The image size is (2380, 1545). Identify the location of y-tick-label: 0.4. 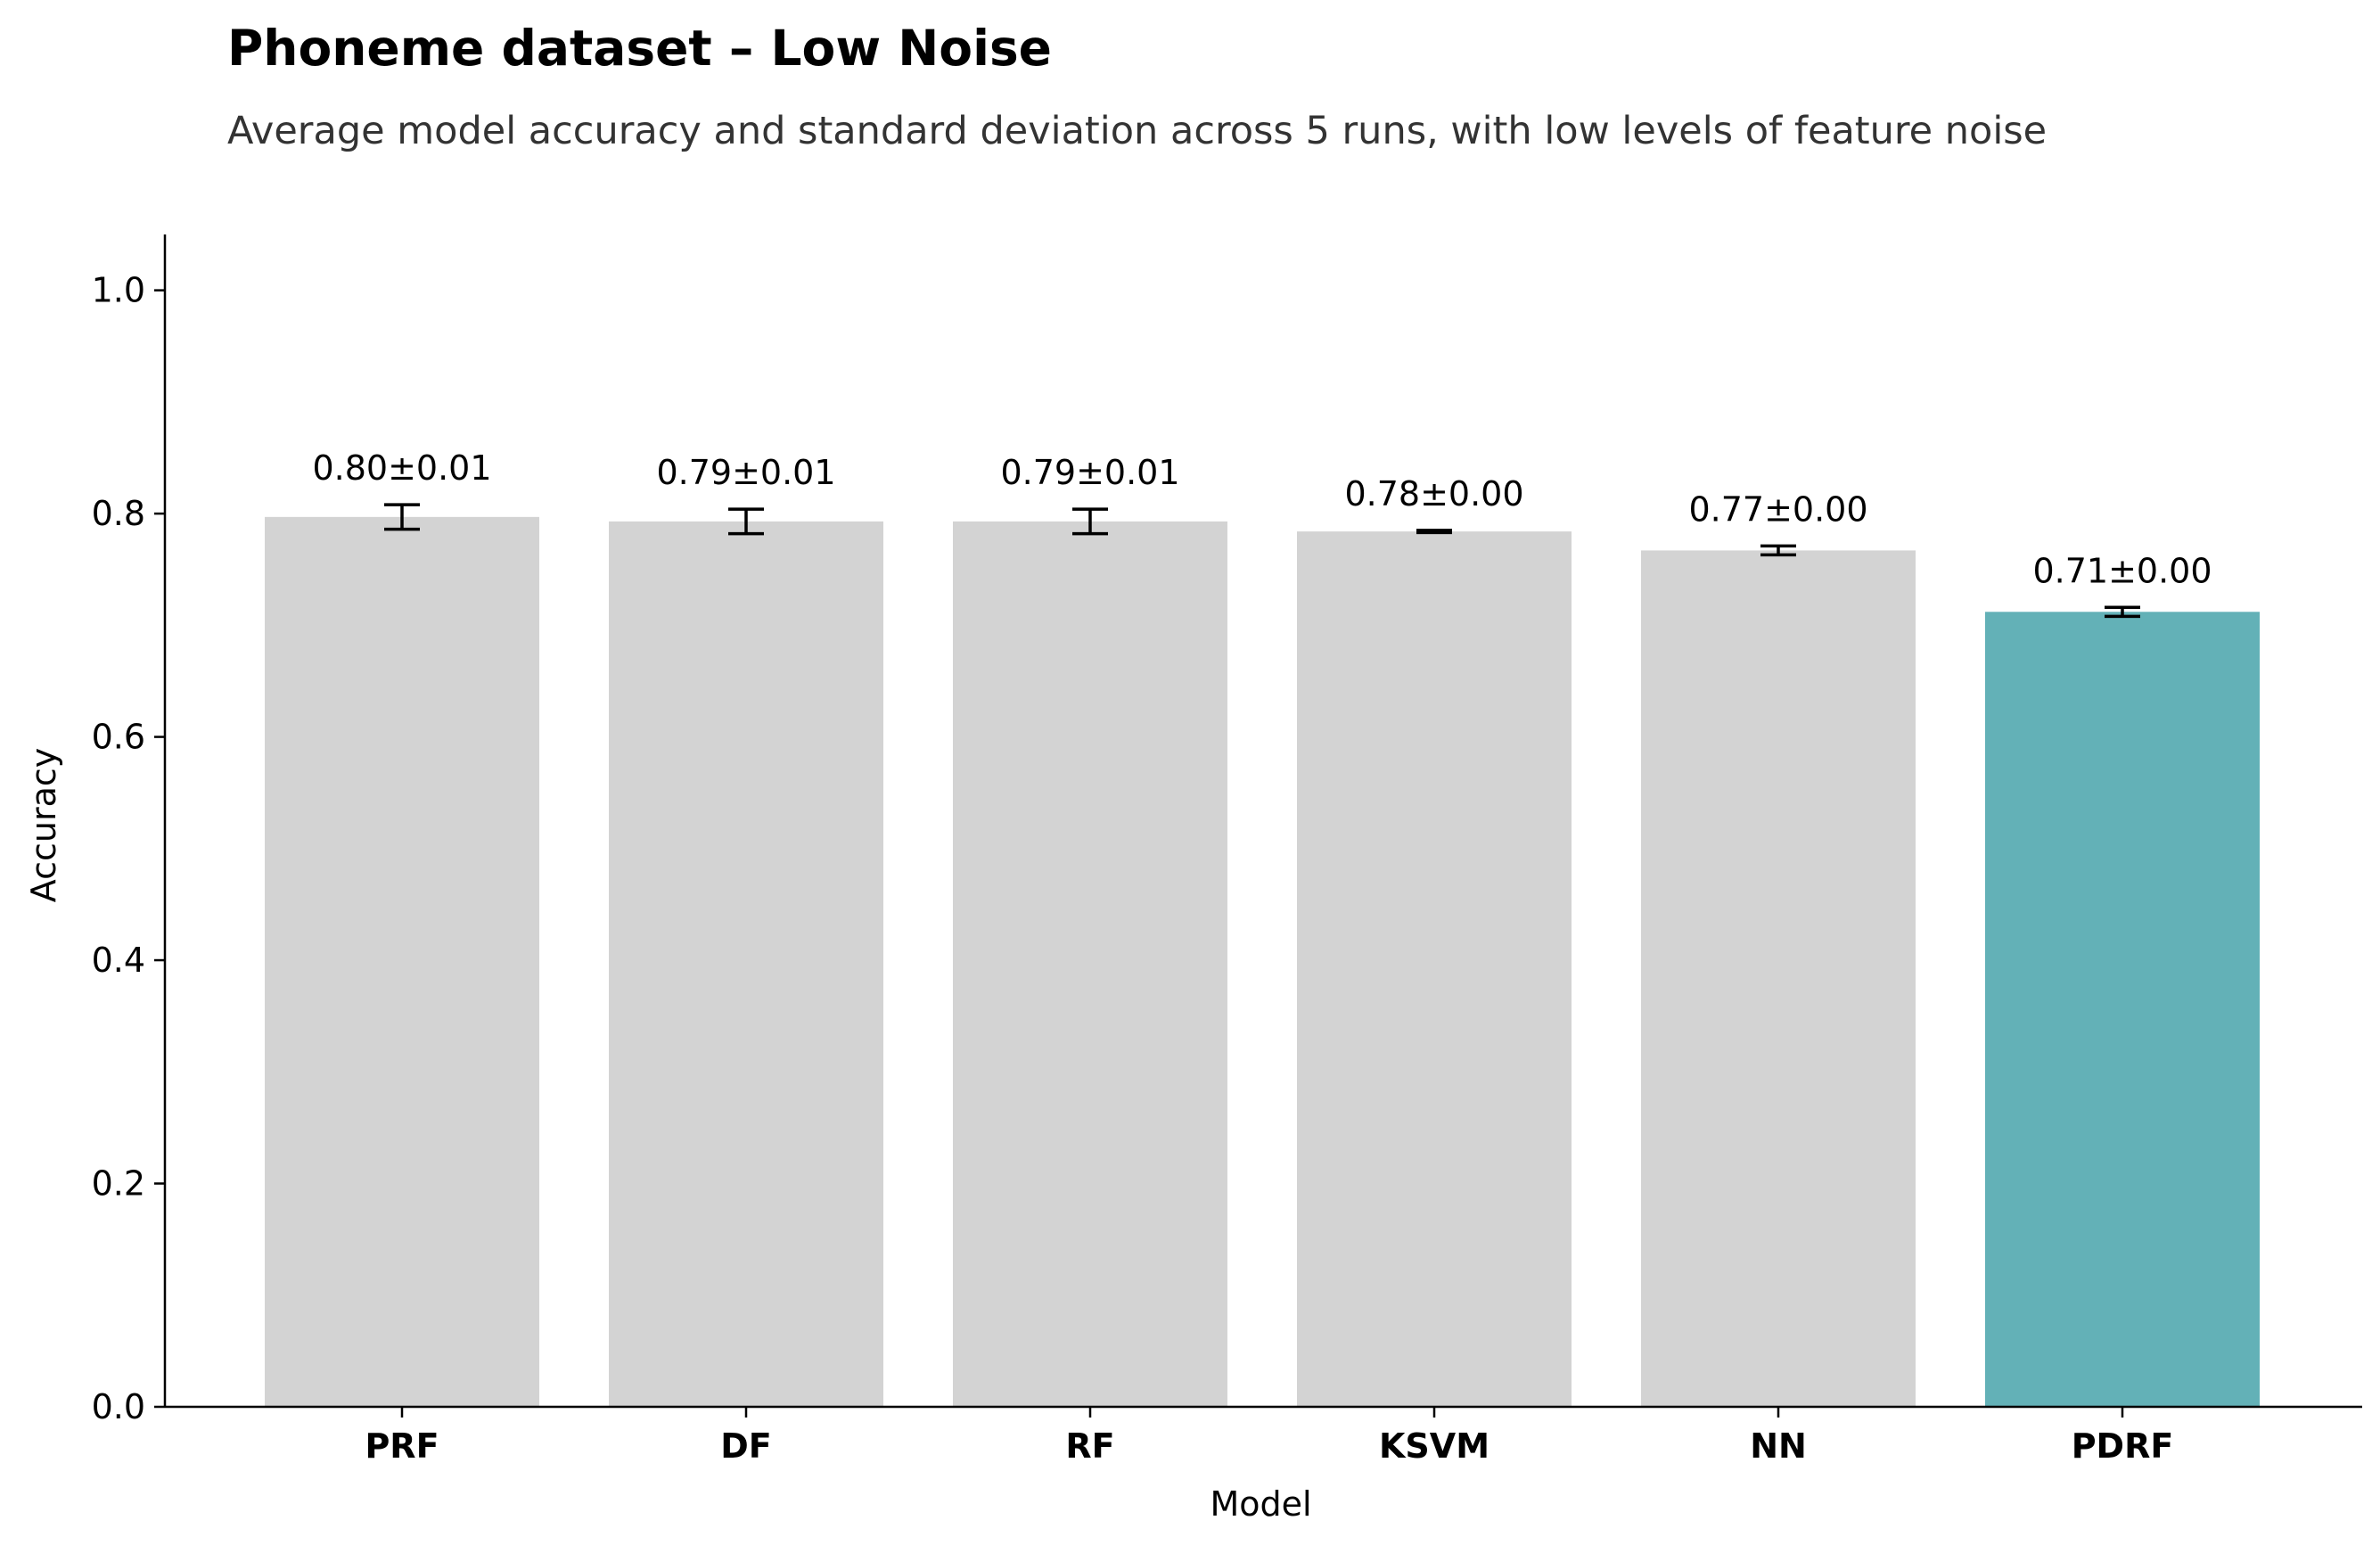
(118, 960).